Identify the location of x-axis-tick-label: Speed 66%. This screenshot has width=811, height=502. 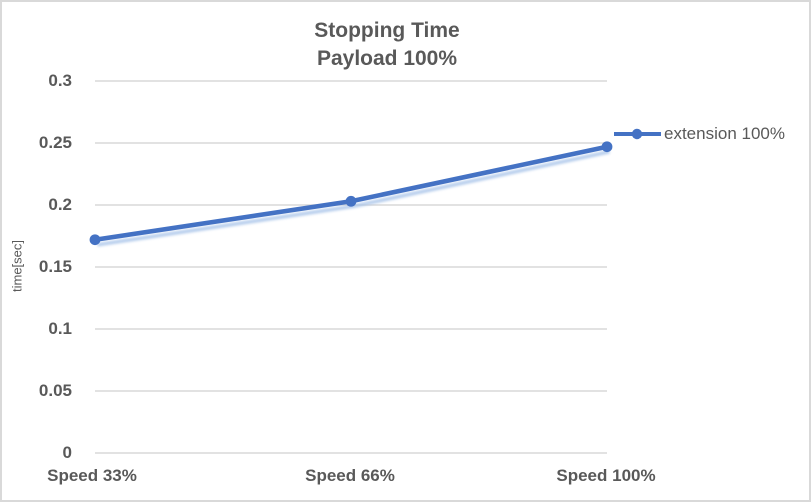
(350, 475).